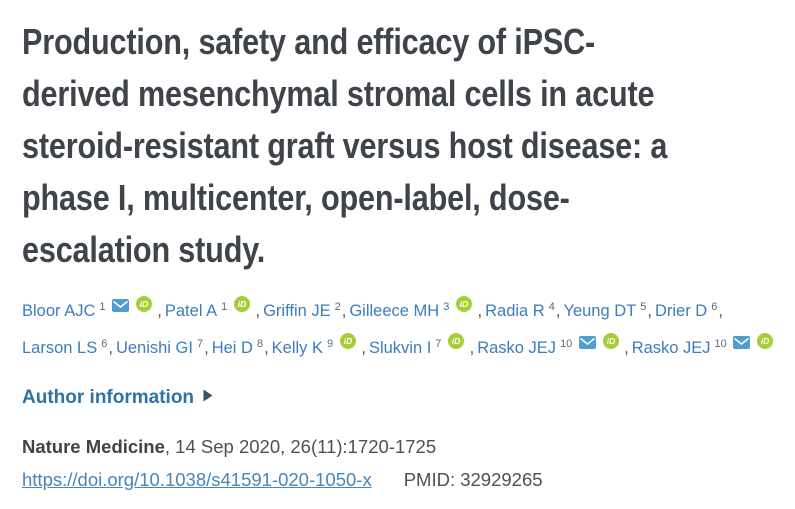 The height and width of the screenshot is (509, 795). I want to click on author-link: Uenishi GI, so click(154, 348).